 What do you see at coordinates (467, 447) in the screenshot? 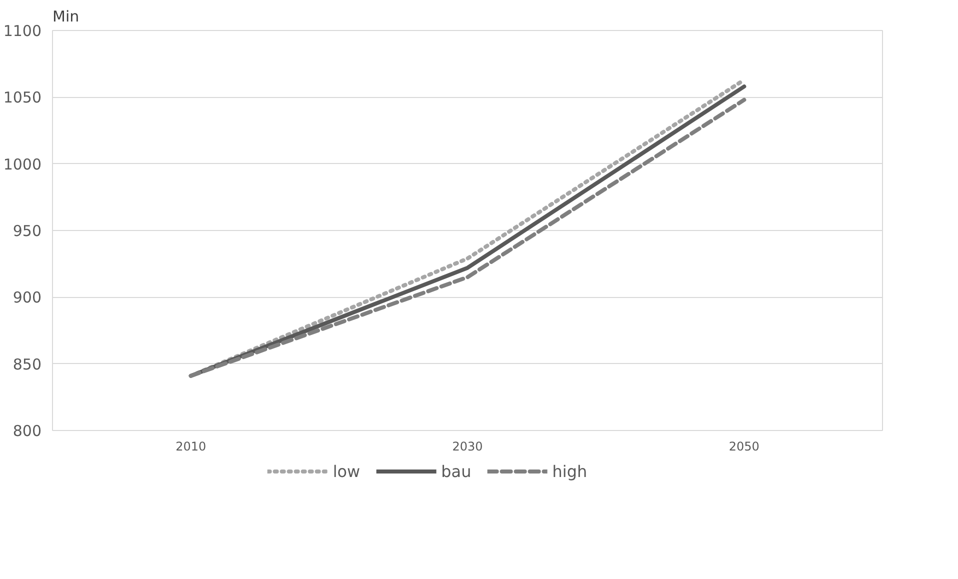
I see `x-tick-label: 2030` at bounding box center [467, 447].